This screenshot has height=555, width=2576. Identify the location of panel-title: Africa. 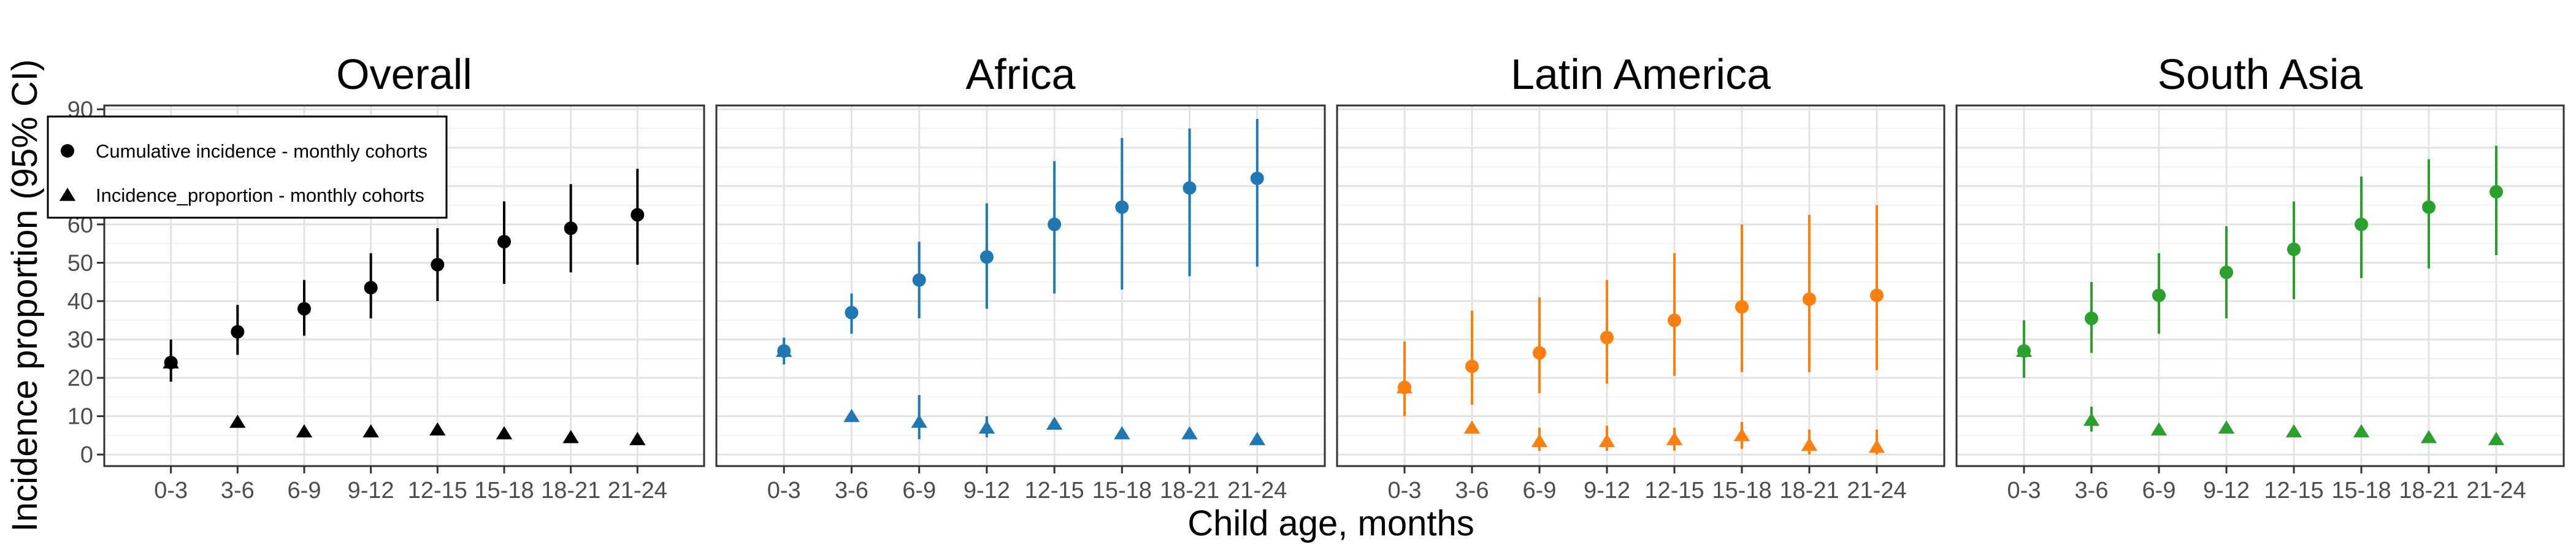
(1021, 74).